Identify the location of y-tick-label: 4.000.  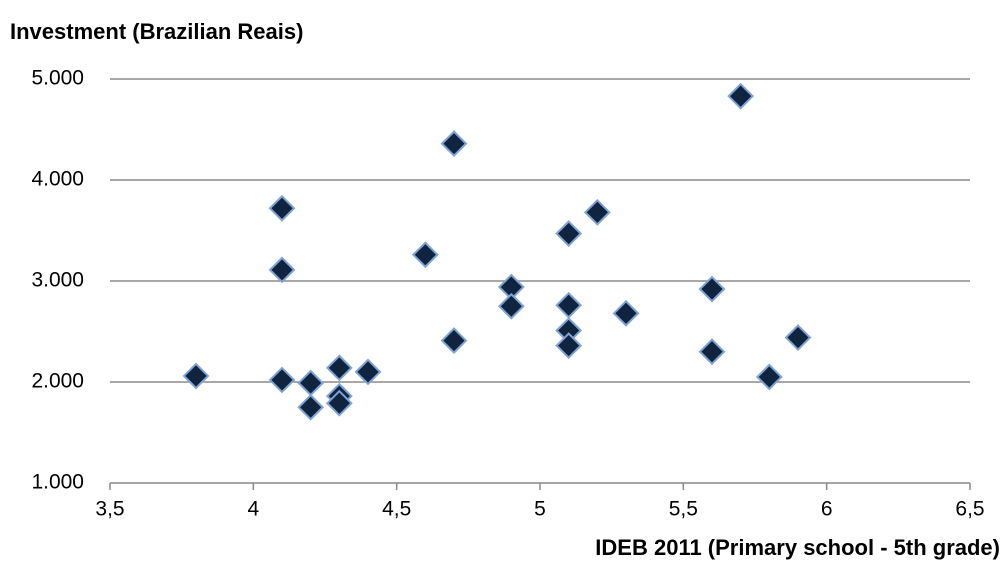
(57, 179).